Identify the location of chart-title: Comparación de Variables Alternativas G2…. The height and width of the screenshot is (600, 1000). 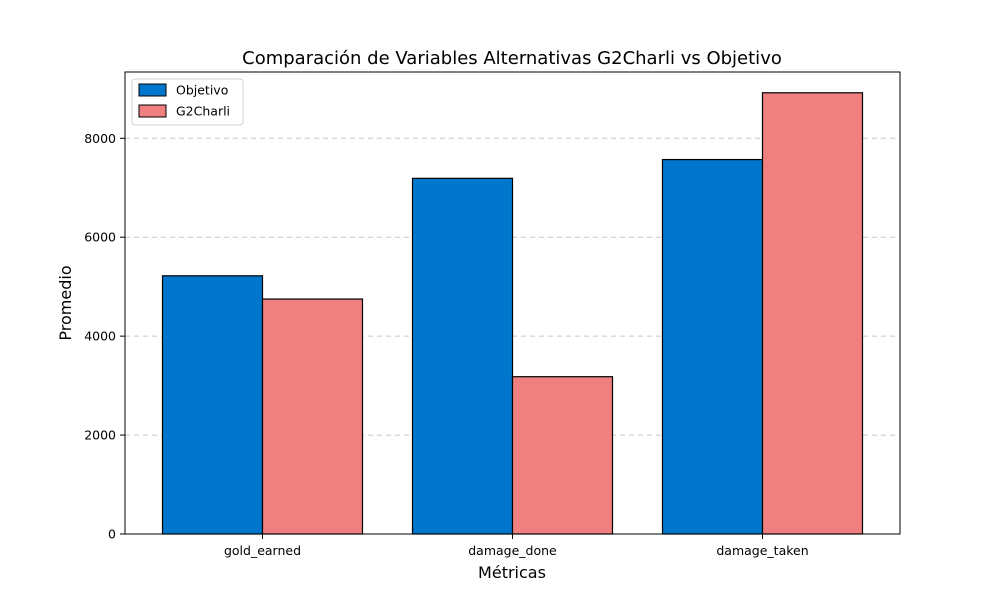
(512, 58).